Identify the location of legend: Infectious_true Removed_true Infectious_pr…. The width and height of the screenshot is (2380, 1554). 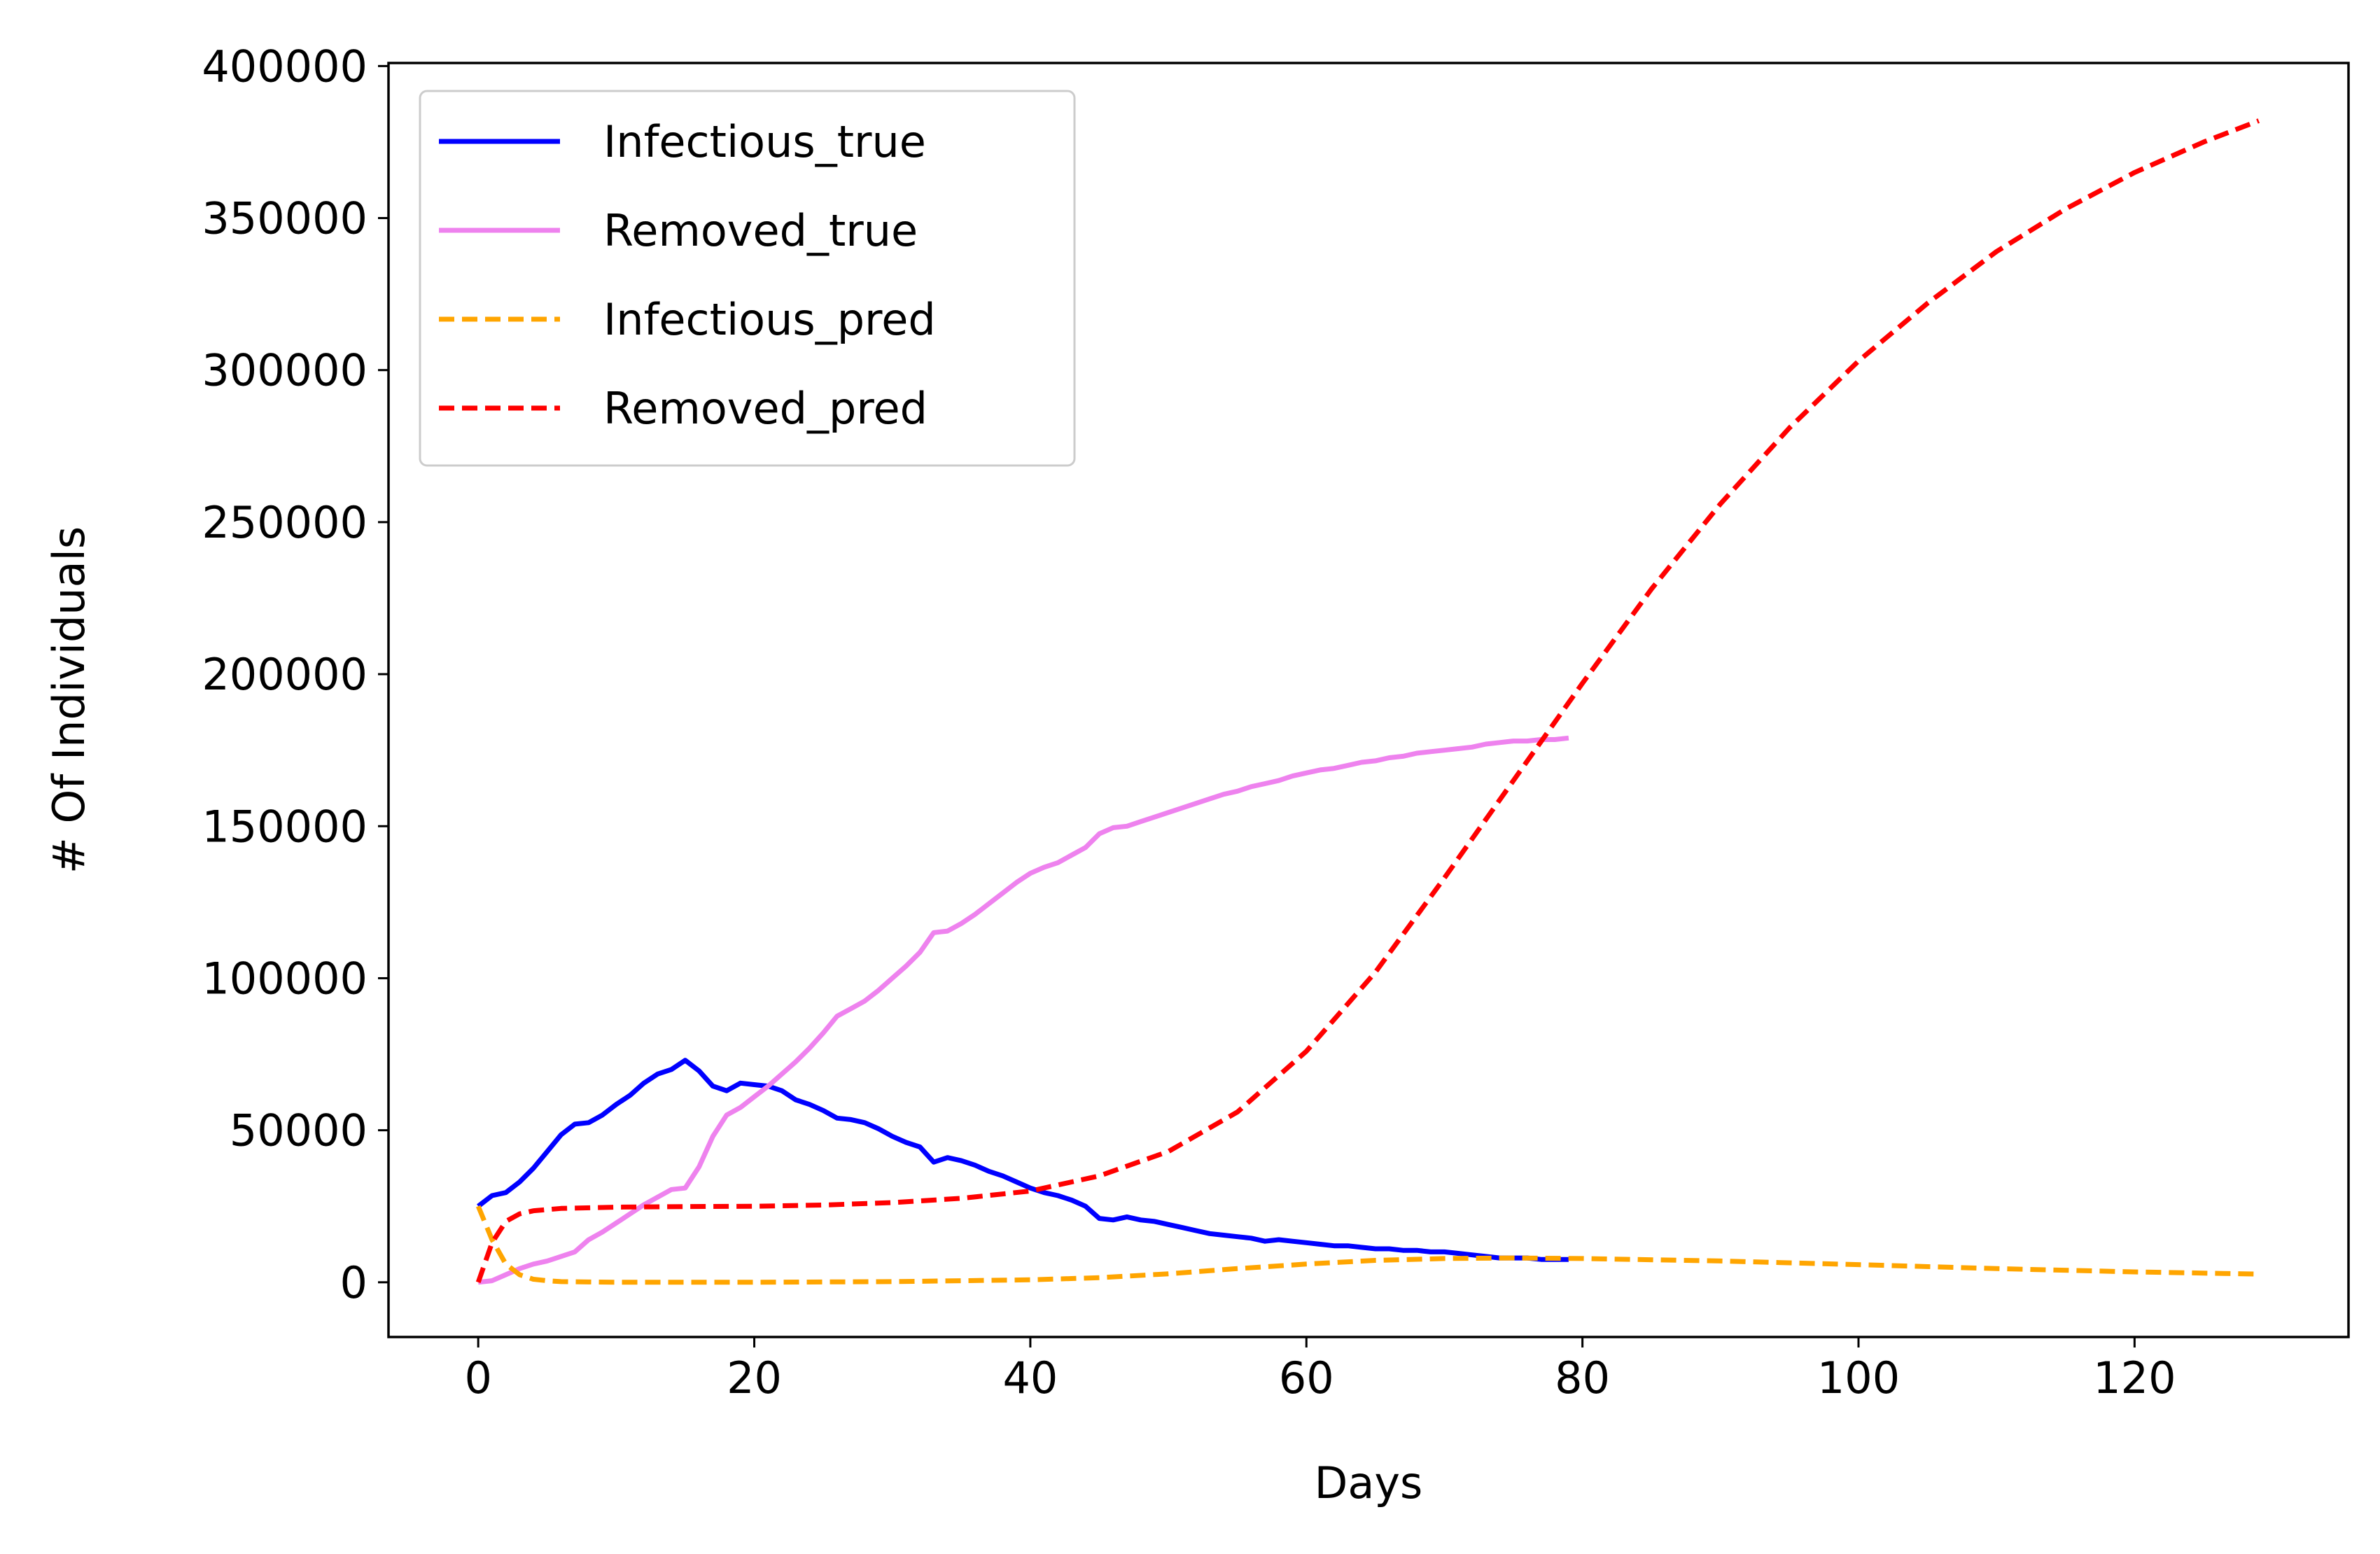
(747, 278).